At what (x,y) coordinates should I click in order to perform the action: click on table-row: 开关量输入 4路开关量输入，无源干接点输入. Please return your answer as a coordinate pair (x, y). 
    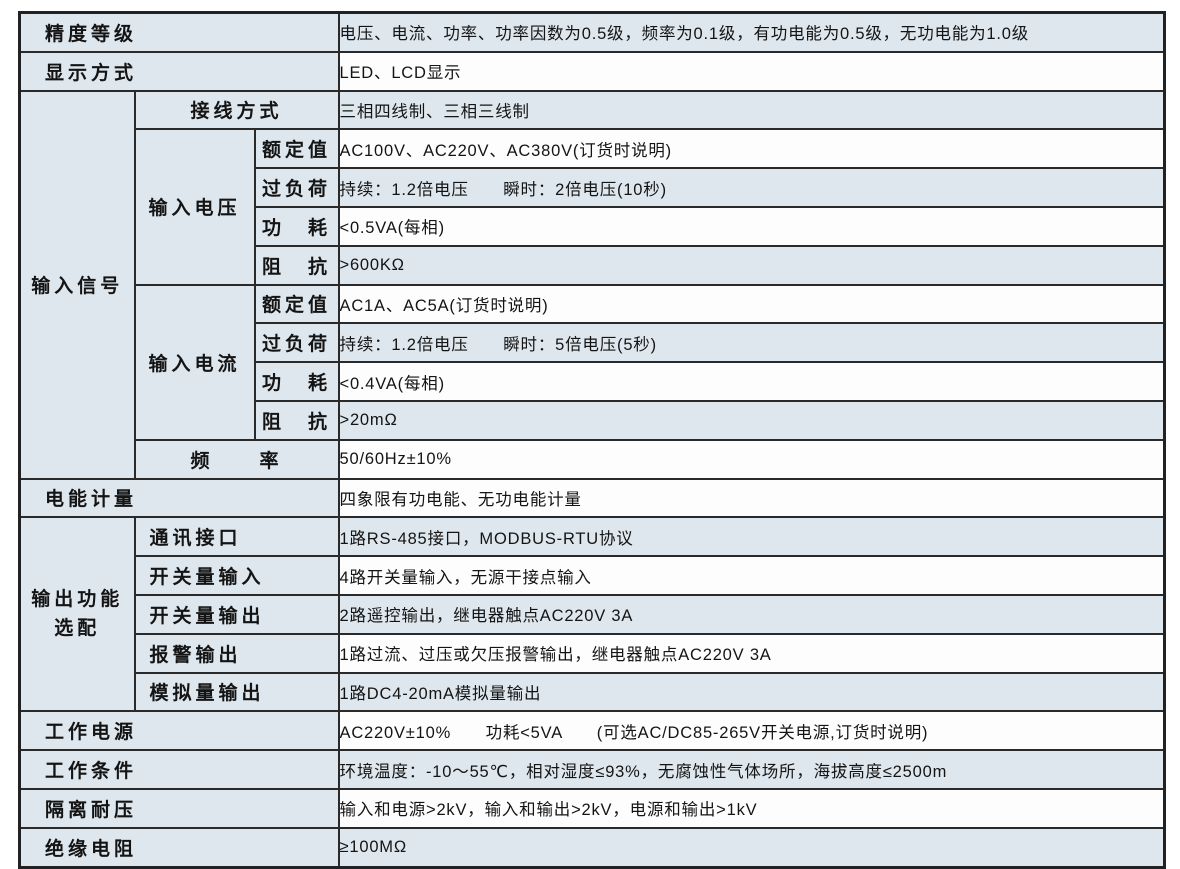
    Looking at the image, I should click on (593, 575).